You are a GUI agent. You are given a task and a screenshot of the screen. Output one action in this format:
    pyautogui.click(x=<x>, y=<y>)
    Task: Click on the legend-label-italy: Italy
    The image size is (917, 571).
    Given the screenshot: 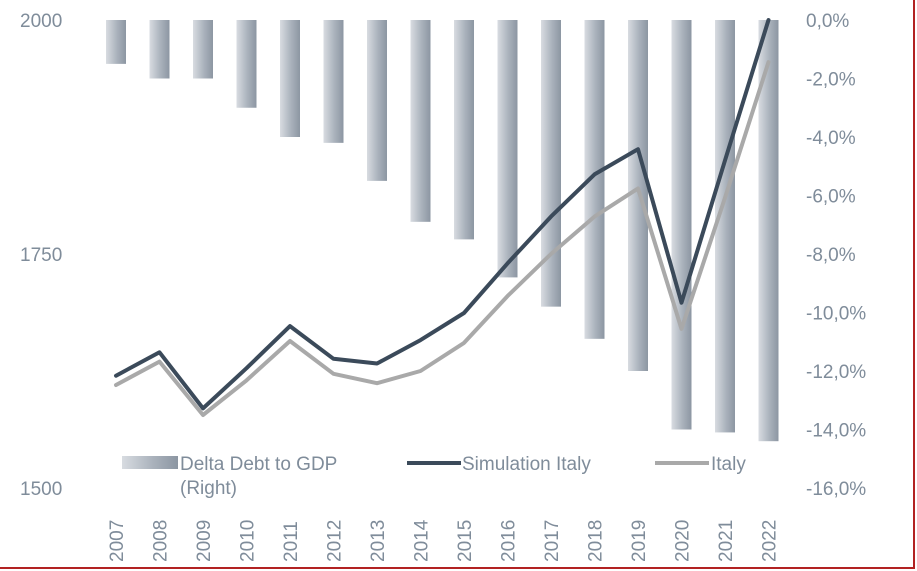 What is the action you would take?
    pyautogui.click(x=728, y=464)
    